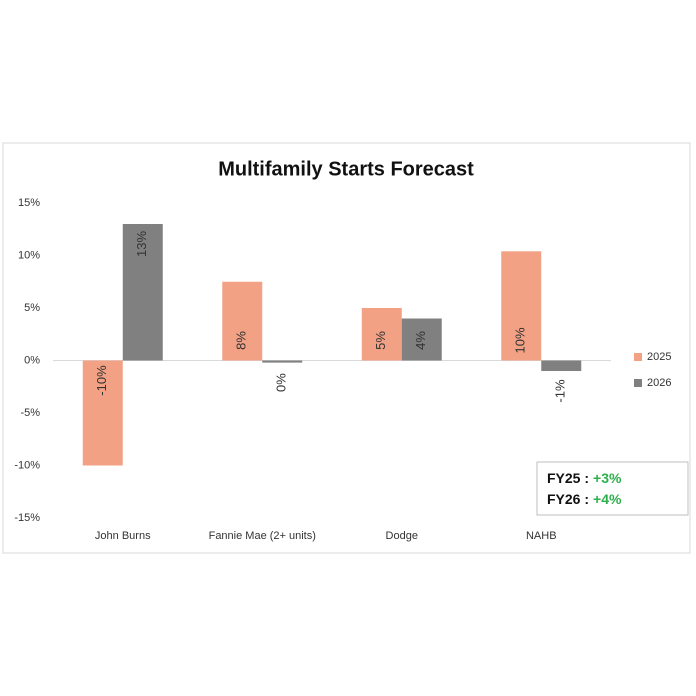  Describe the element at coordinates (520, 340) in the screenshot. I see `data-label: 10%` at that location.